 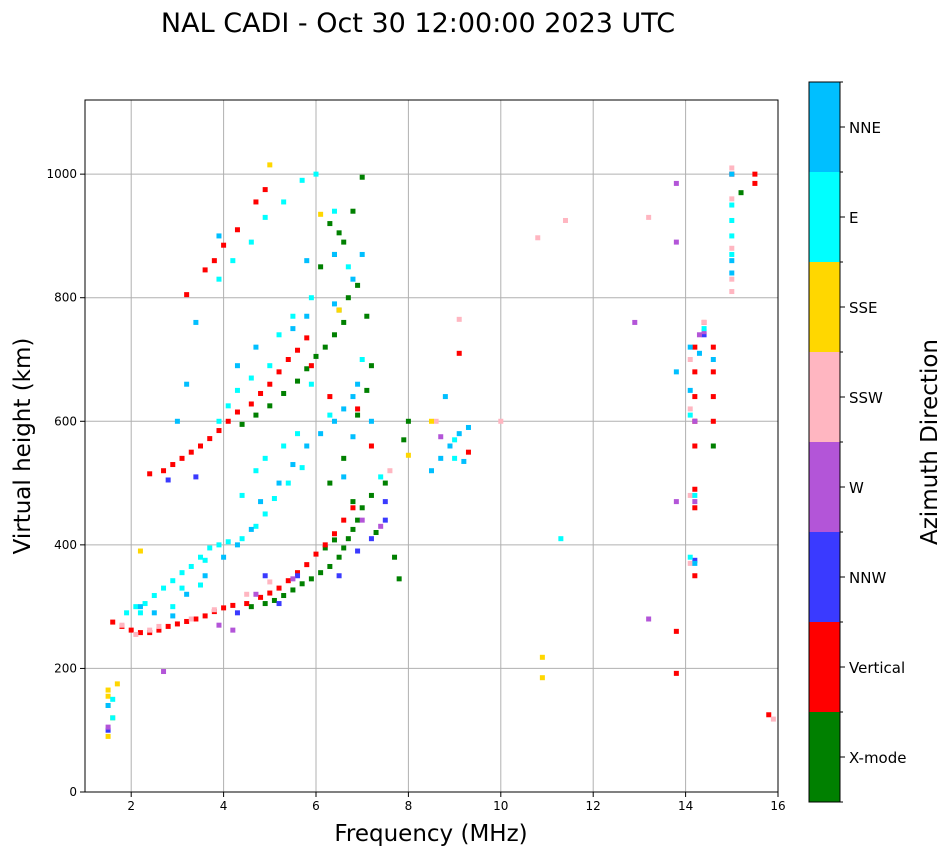 I want to click on y-tick-label: 200, so click(x=65, y=668).